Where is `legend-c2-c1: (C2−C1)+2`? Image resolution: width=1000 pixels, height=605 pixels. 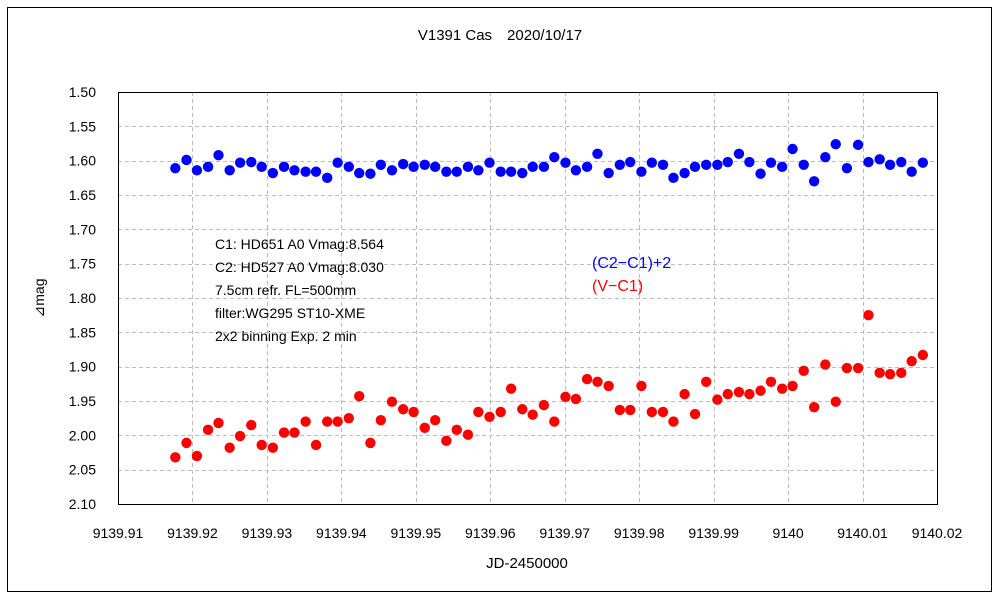 legend-c2-c1: (C2−C1)+2 is located at coordinates (631, 263).